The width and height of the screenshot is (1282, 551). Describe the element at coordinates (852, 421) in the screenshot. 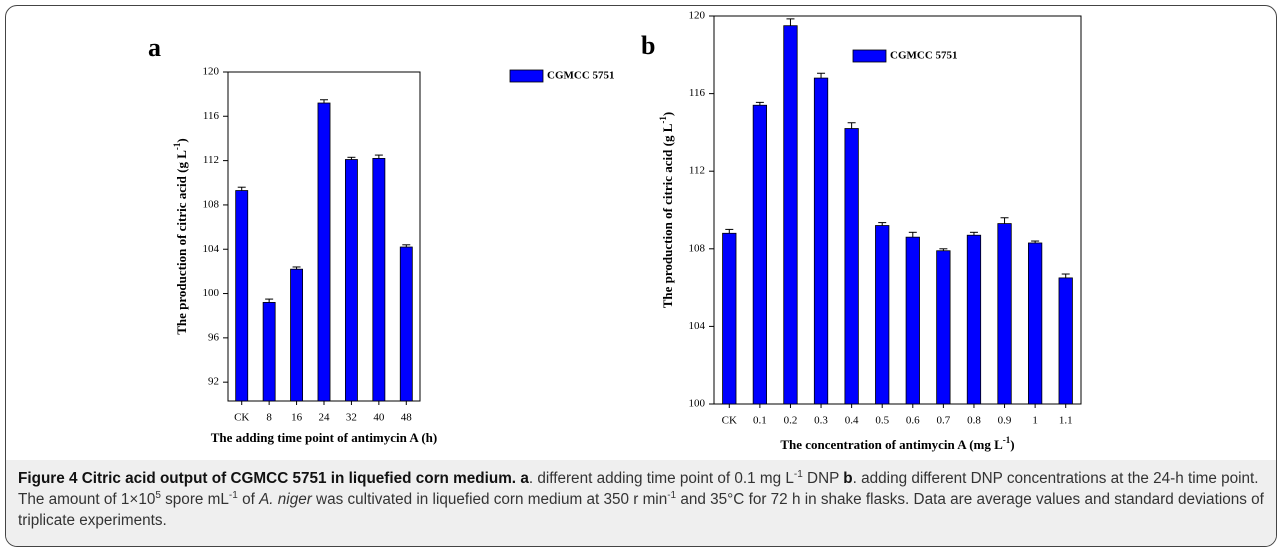

I see `x-tick-label: 0.4` at that location.